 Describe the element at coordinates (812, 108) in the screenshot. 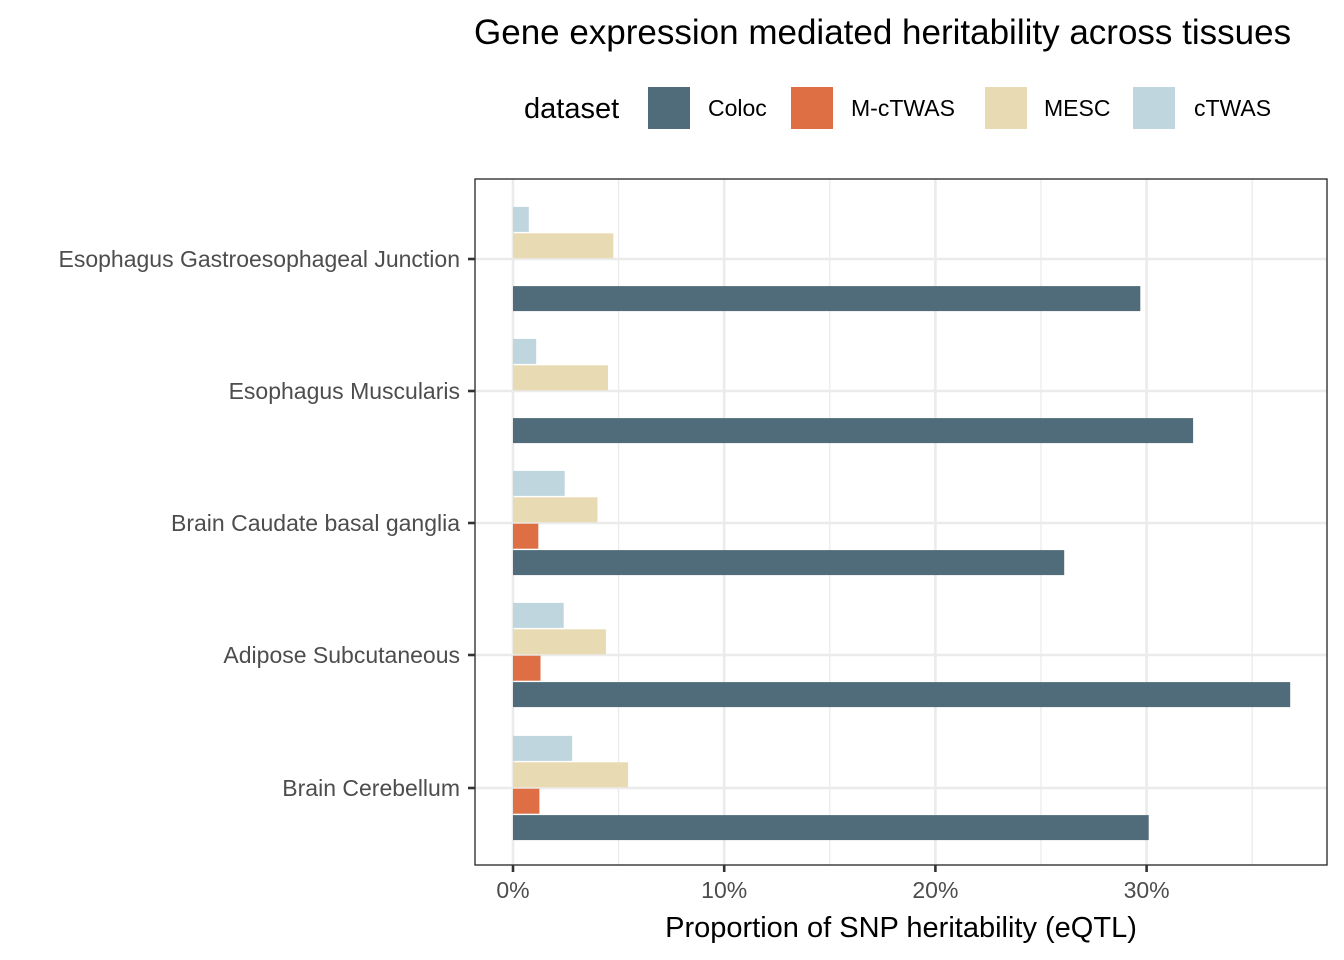

I see `legend-key-m-ctwas` at that location.